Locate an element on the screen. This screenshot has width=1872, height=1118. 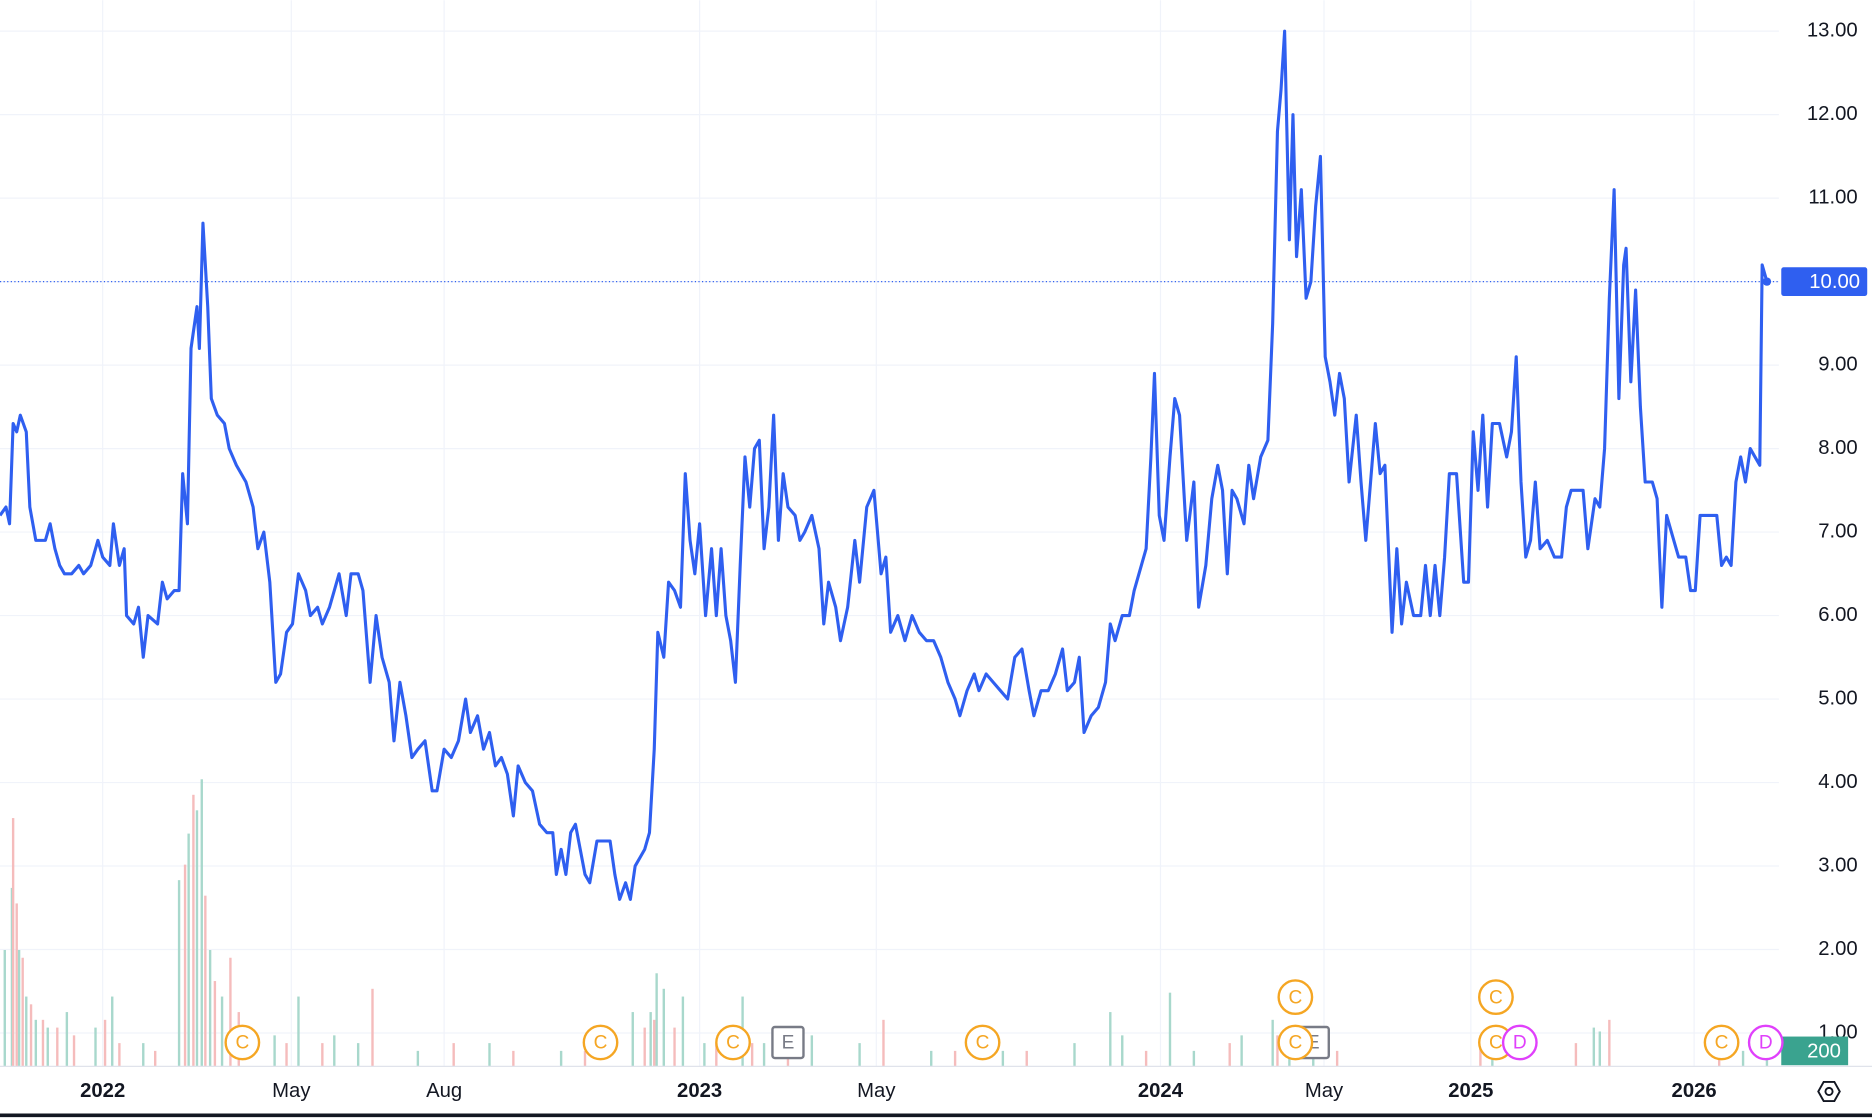
event-label: D is located at coordinates (1766, 1043).